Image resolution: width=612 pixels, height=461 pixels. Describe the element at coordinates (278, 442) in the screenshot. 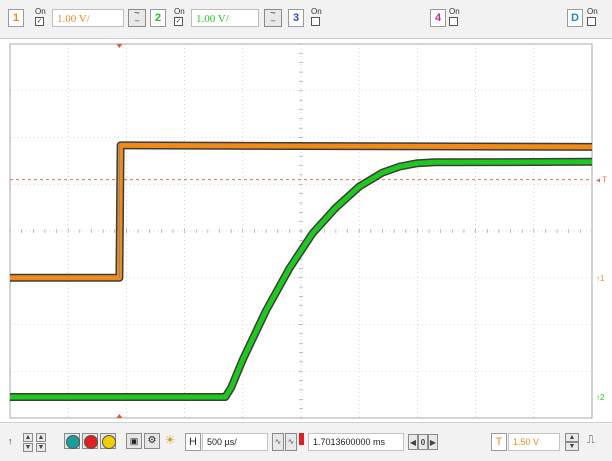

I see `zoom-button: ∿` at that location.